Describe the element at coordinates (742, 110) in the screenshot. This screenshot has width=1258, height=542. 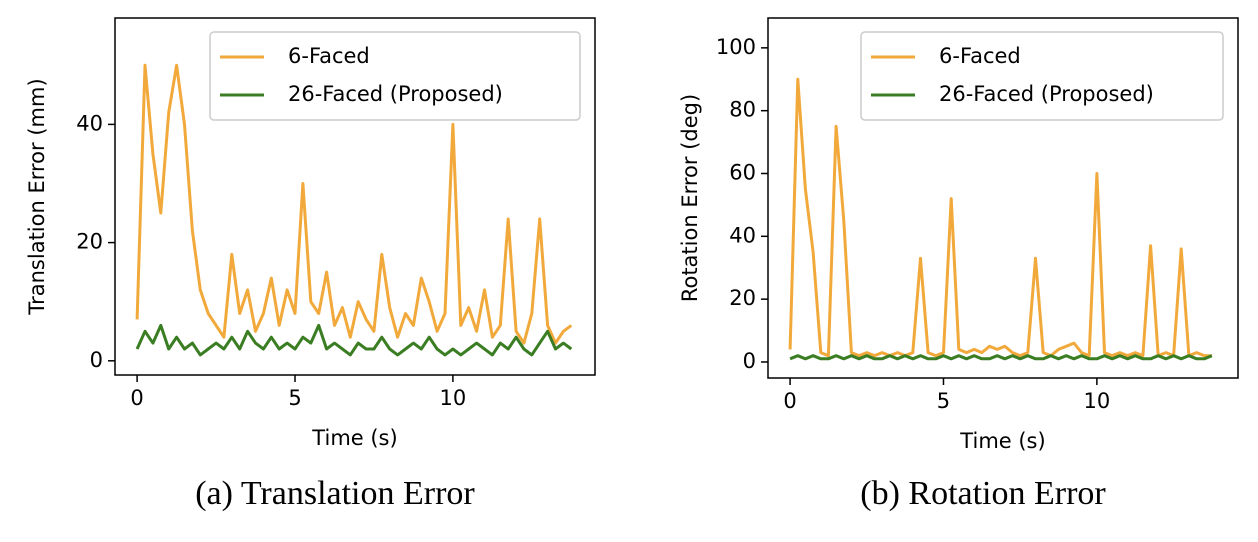
I see `y-tick-label: 80` at that location.